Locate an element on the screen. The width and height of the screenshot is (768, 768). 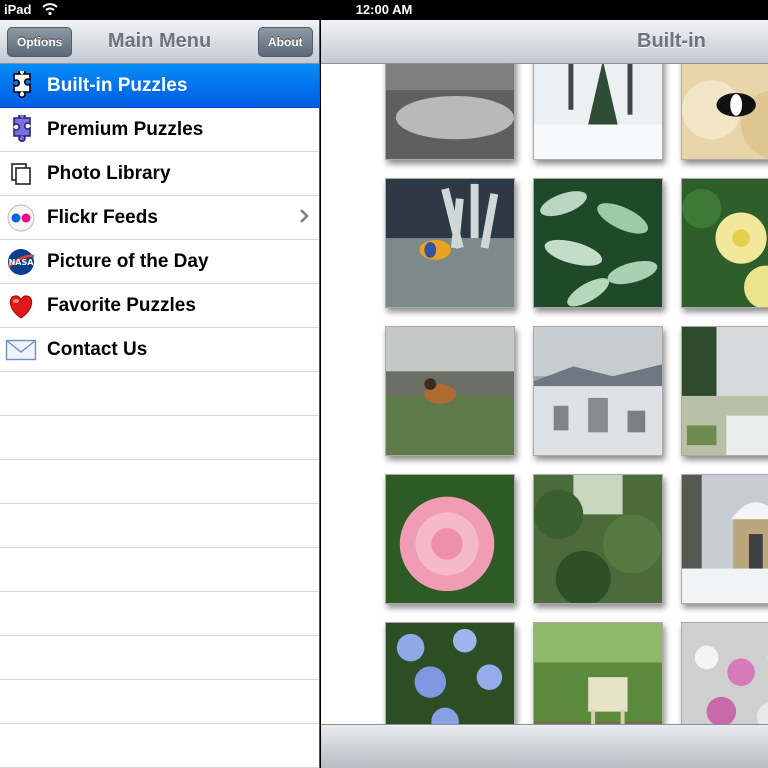
flickr-icon is located at coordinates (21, 218).